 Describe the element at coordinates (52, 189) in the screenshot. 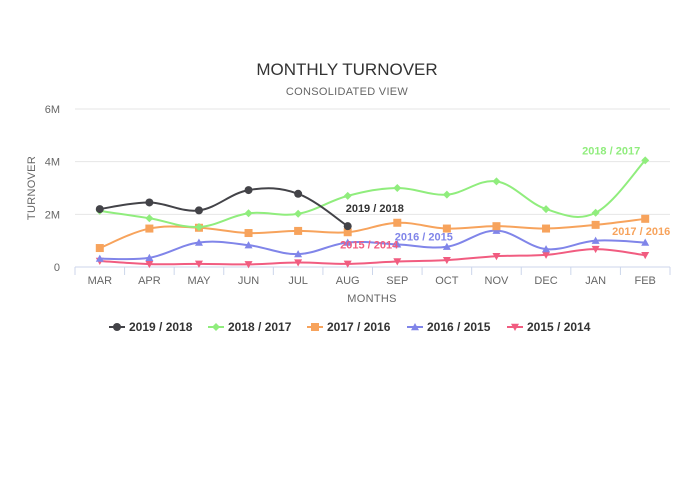

I see `y-axis: 0 2M 4M 6M` at that location.